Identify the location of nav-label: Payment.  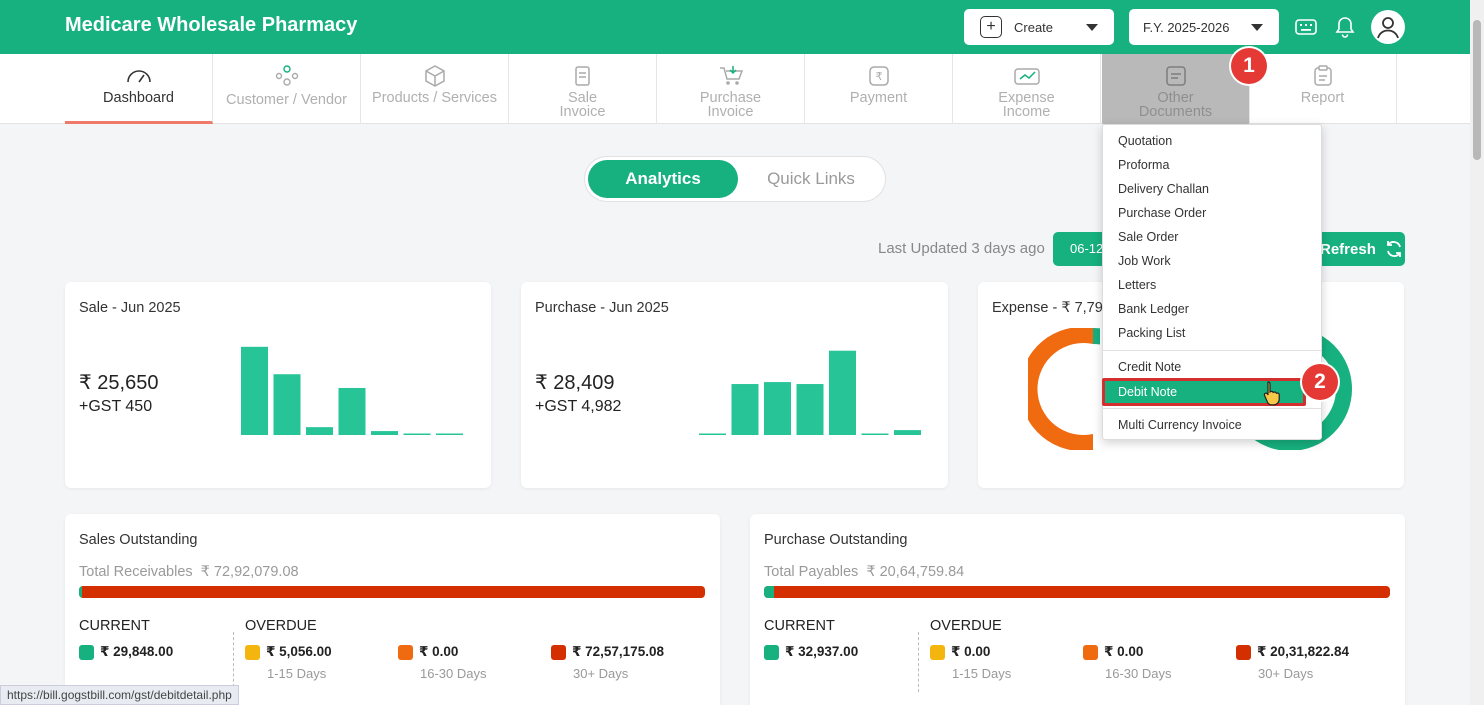
(878, 98).